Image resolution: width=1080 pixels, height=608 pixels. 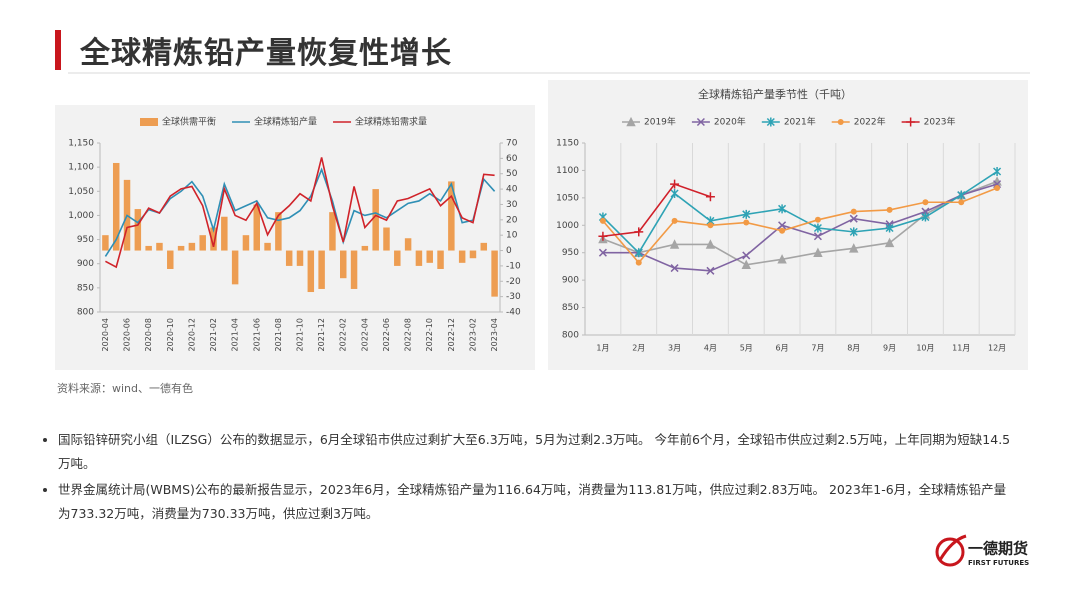 What do you see at coordinates (85, 264) in the screenshot?
I see `y-tick-label: 900` at bounding box center [85, 264].